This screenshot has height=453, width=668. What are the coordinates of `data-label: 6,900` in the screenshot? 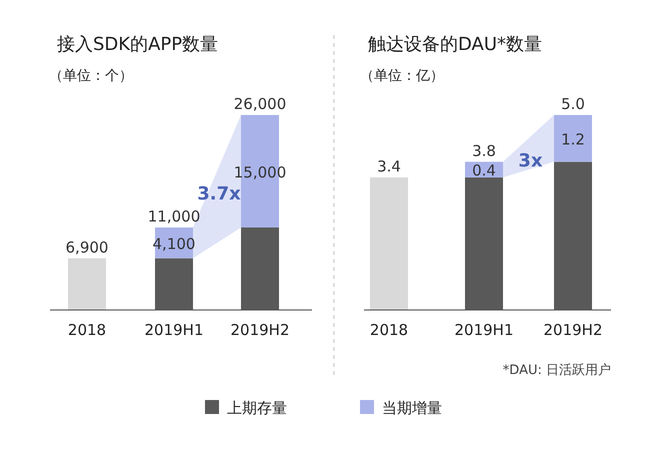 It's located at (87, 247).